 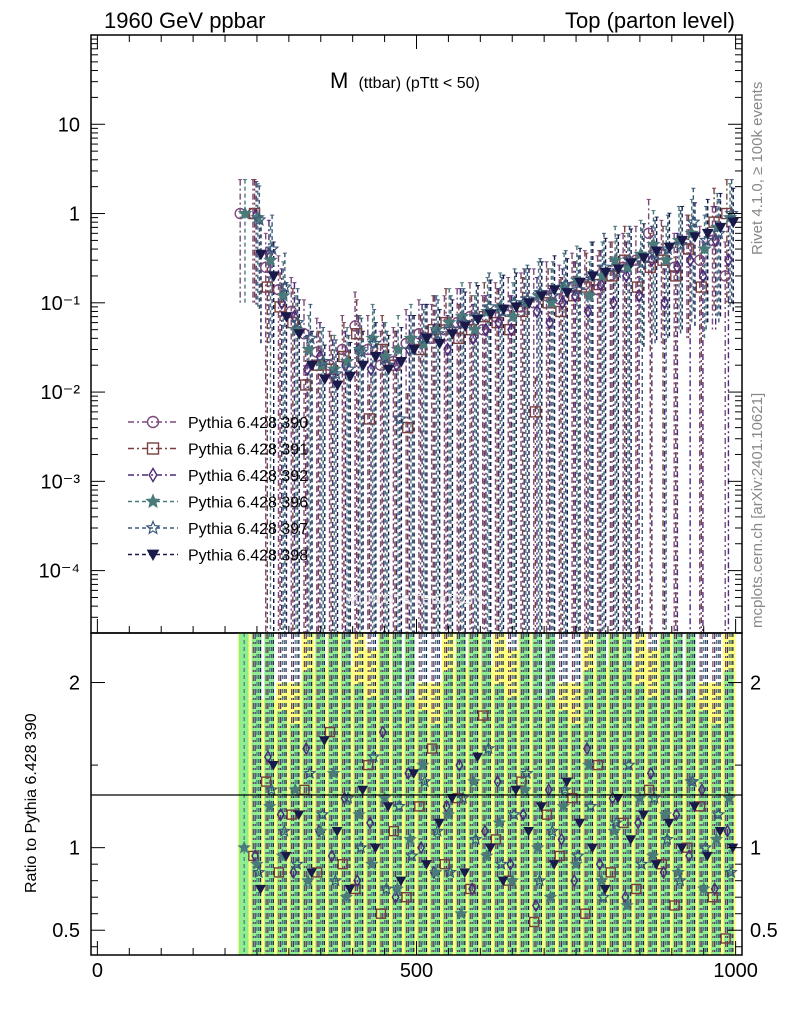 I want to click on header-left-label: 1960 GeV ppbar, so click(x=184, y=20).